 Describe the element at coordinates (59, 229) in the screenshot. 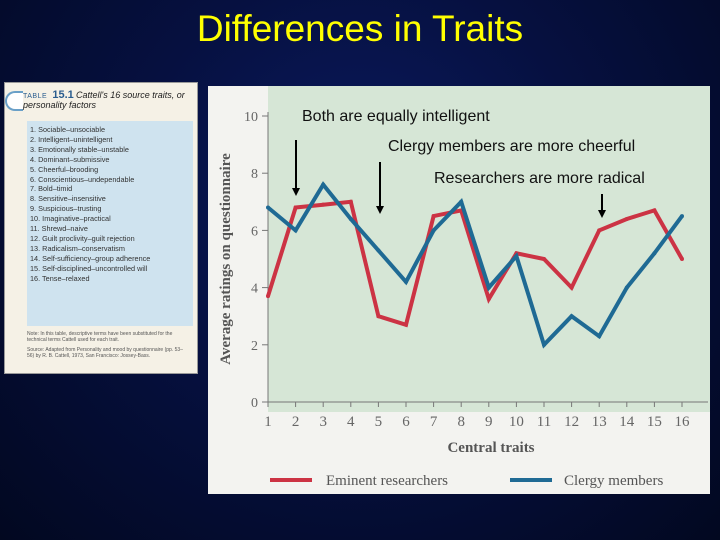

I see `trait-row: 11. Shrewd–naive` at that location.